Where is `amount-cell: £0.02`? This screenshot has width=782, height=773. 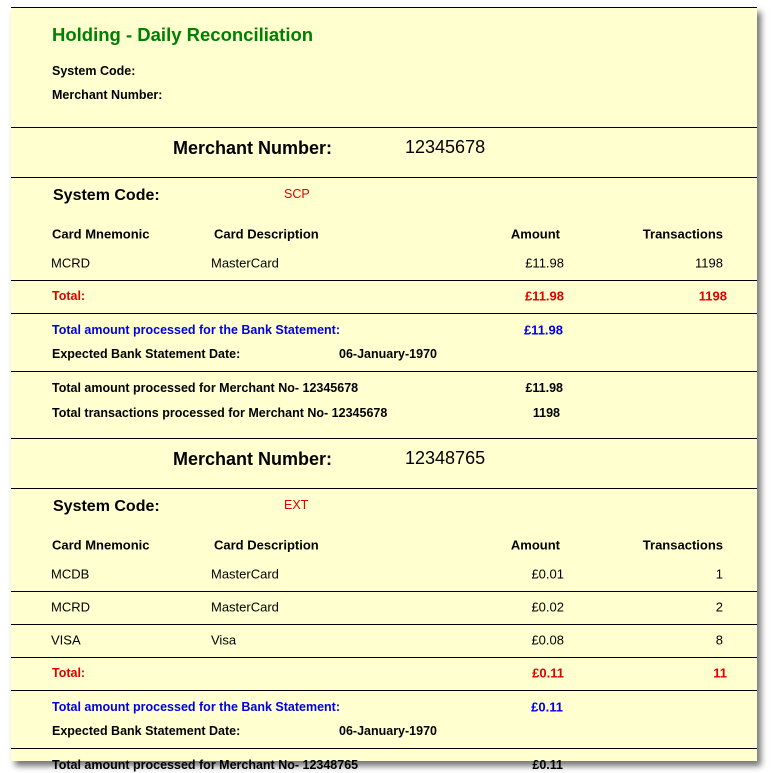 amount-cell: £0.02 is located at coordinates (547, 607).